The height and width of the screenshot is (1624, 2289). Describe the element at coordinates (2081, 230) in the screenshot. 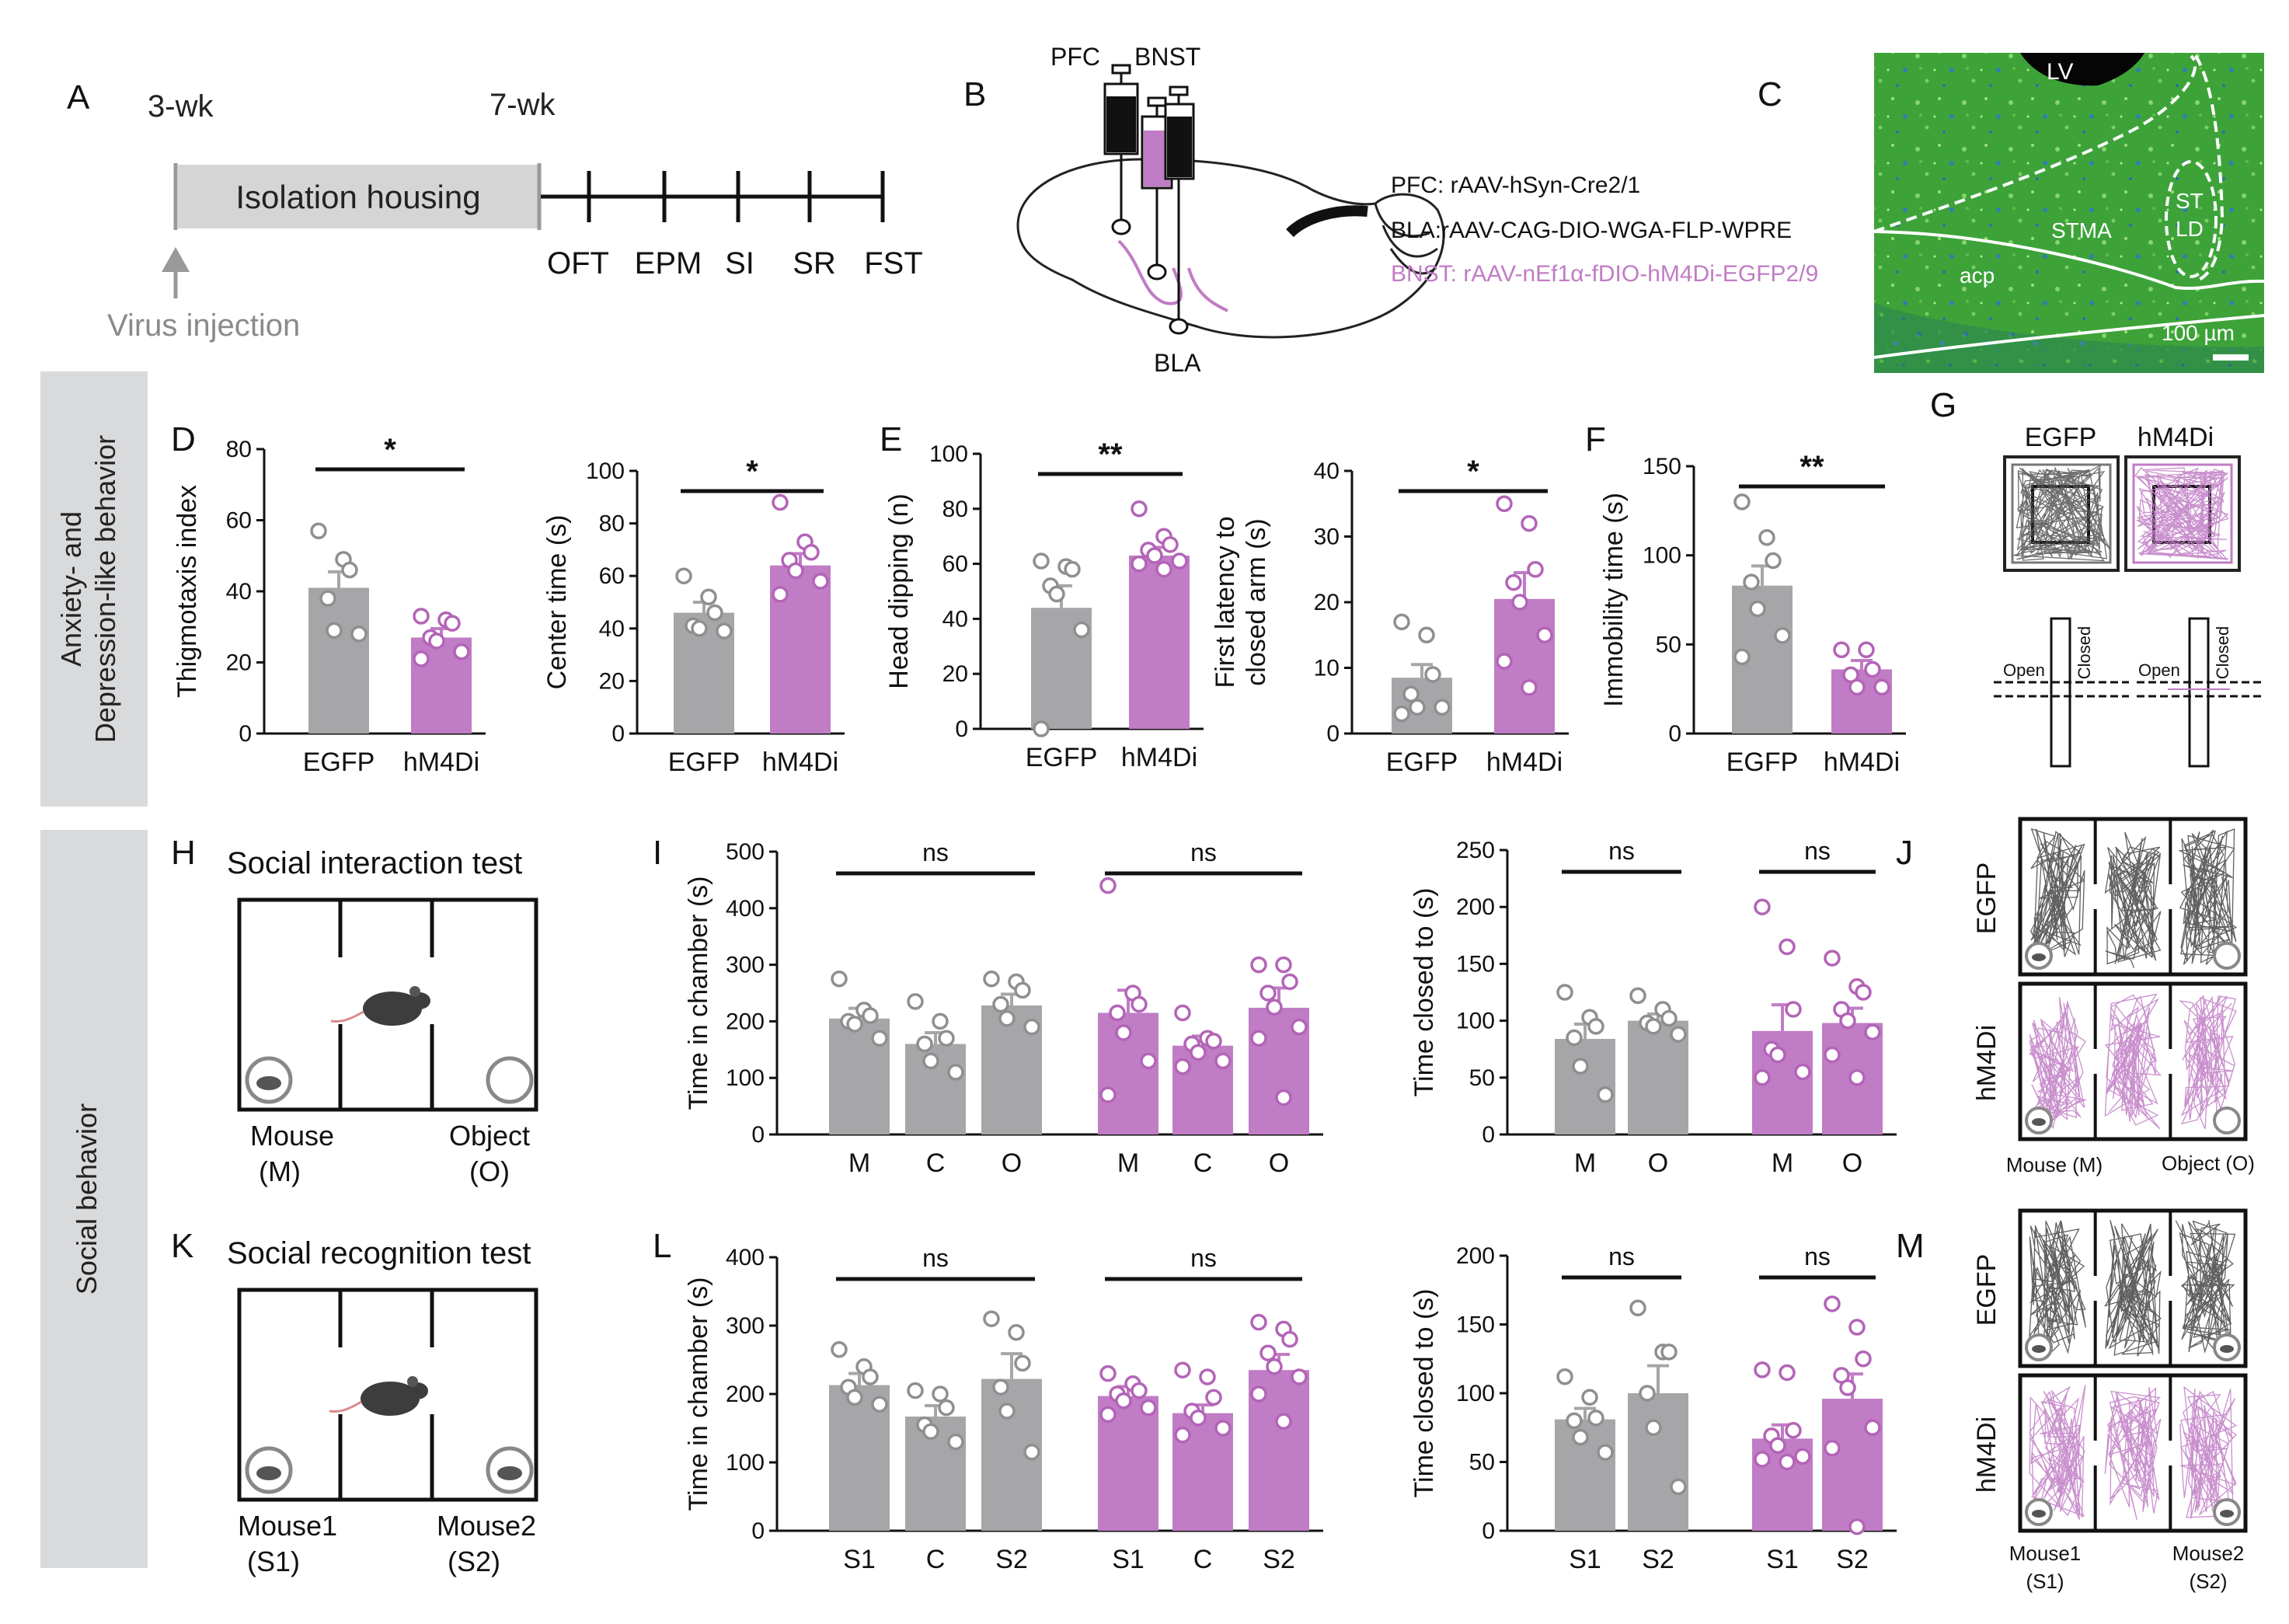

I see `label-stma: STMA` at that location.